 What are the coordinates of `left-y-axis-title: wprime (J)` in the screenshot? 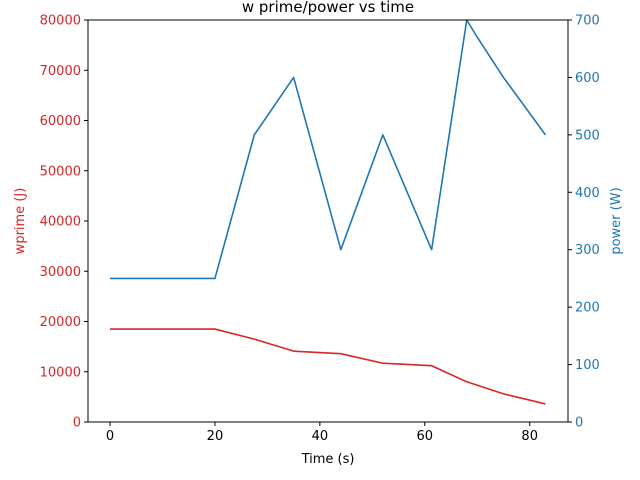 It's located at (20, 221).